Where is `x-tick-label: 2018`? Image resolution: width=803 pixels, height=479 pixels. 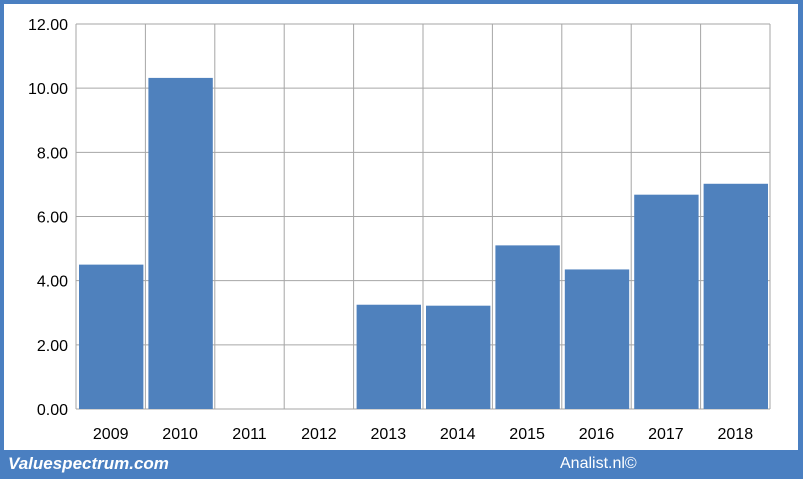 x-tick-label: 2018 is located at coordinates (736, 434).